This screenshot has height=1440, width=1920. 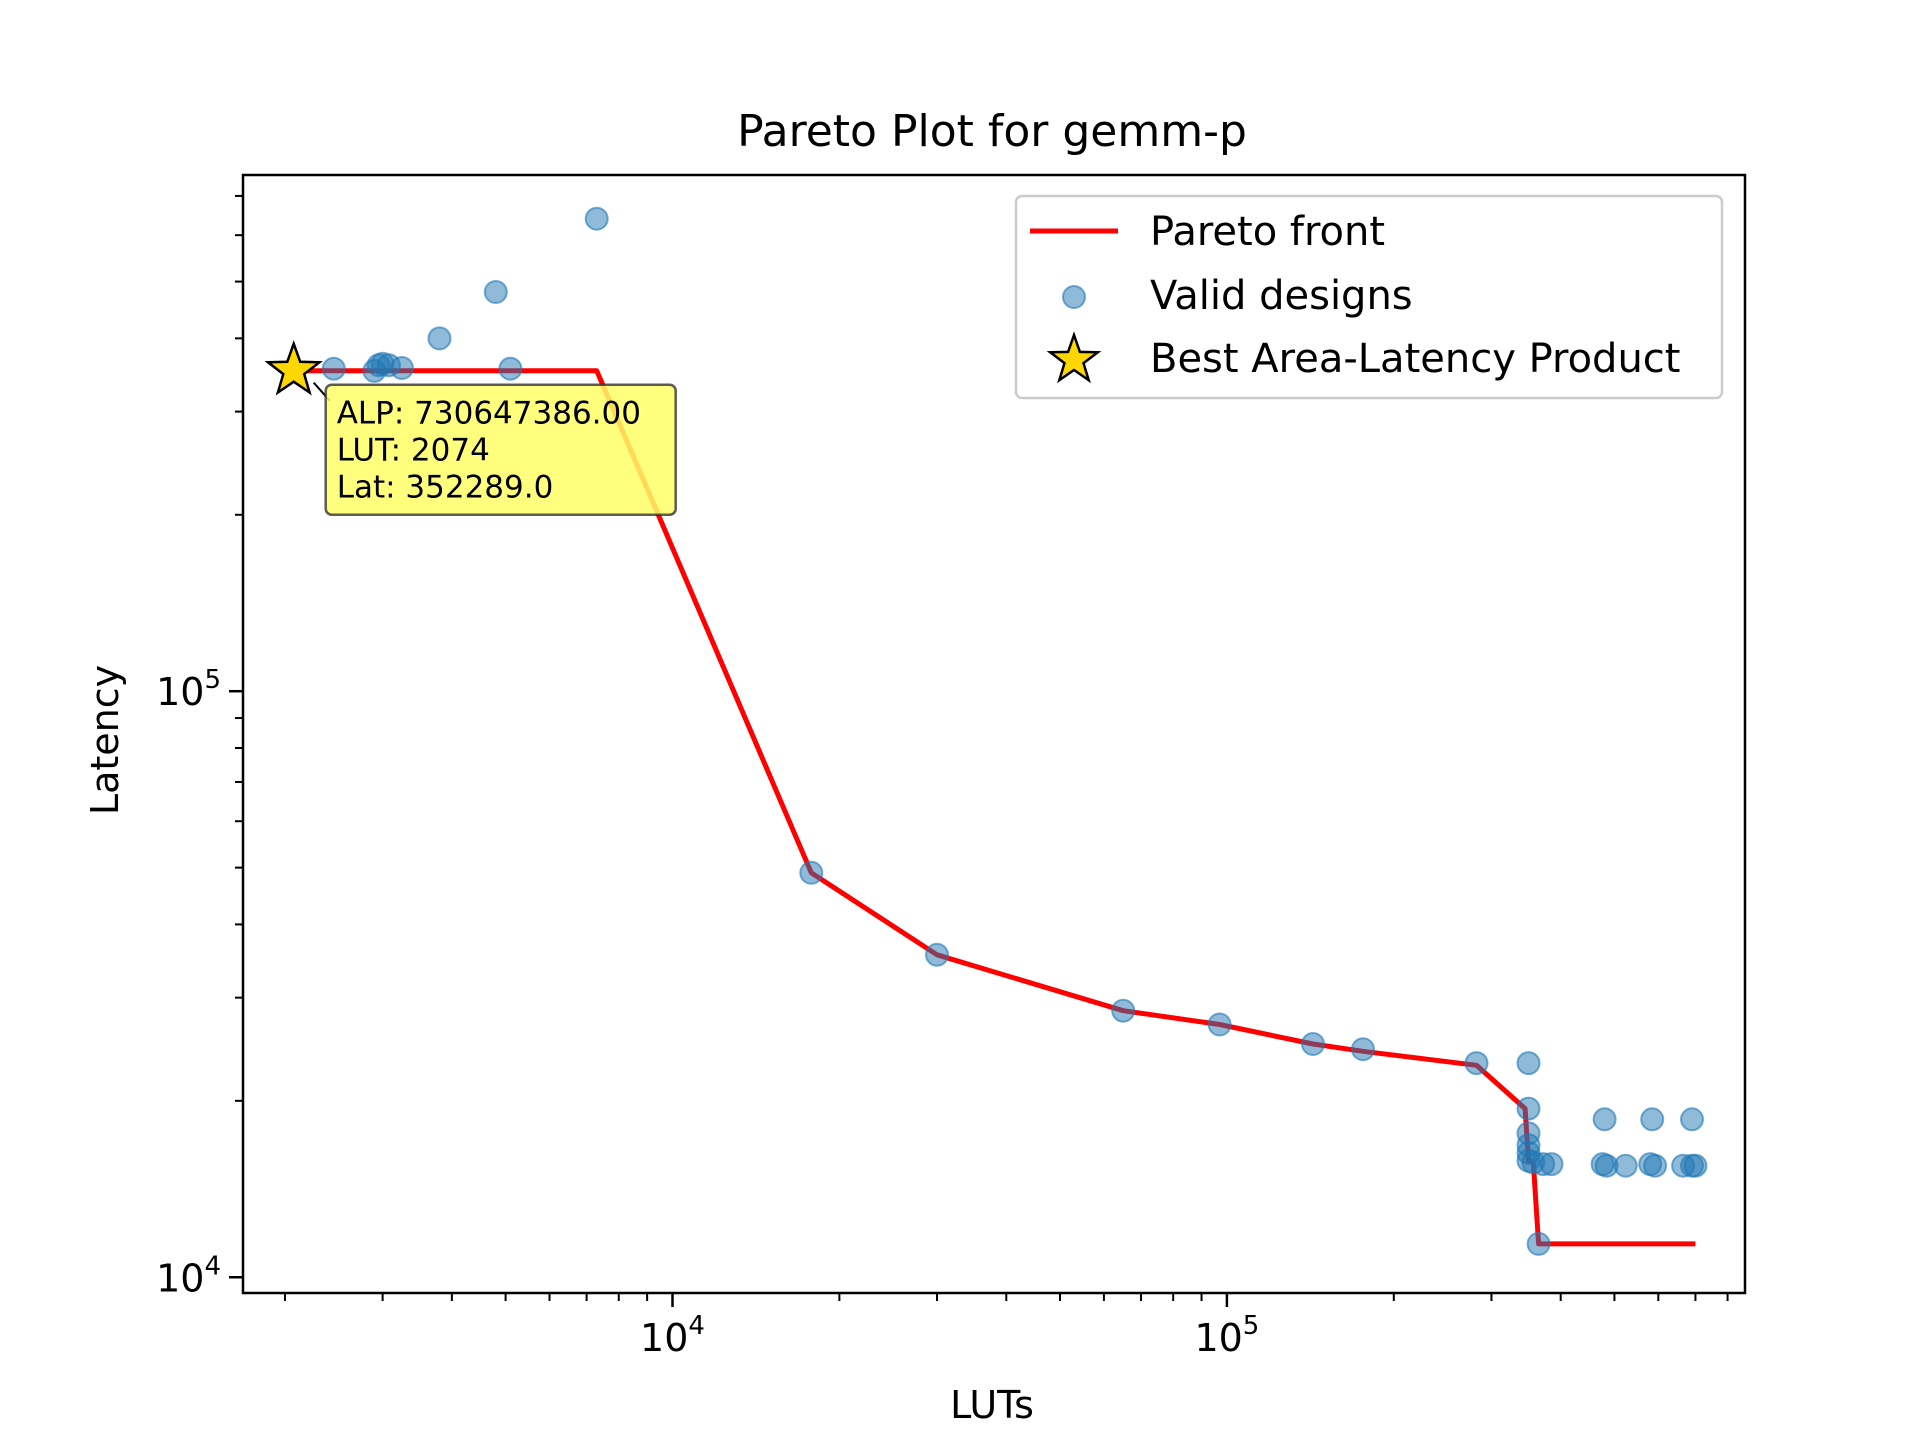 What do you see at coordinates (1074, 297) in the screenshot?
I see `legend-valid-designs-swatch` at bounding box center [1074, 297].